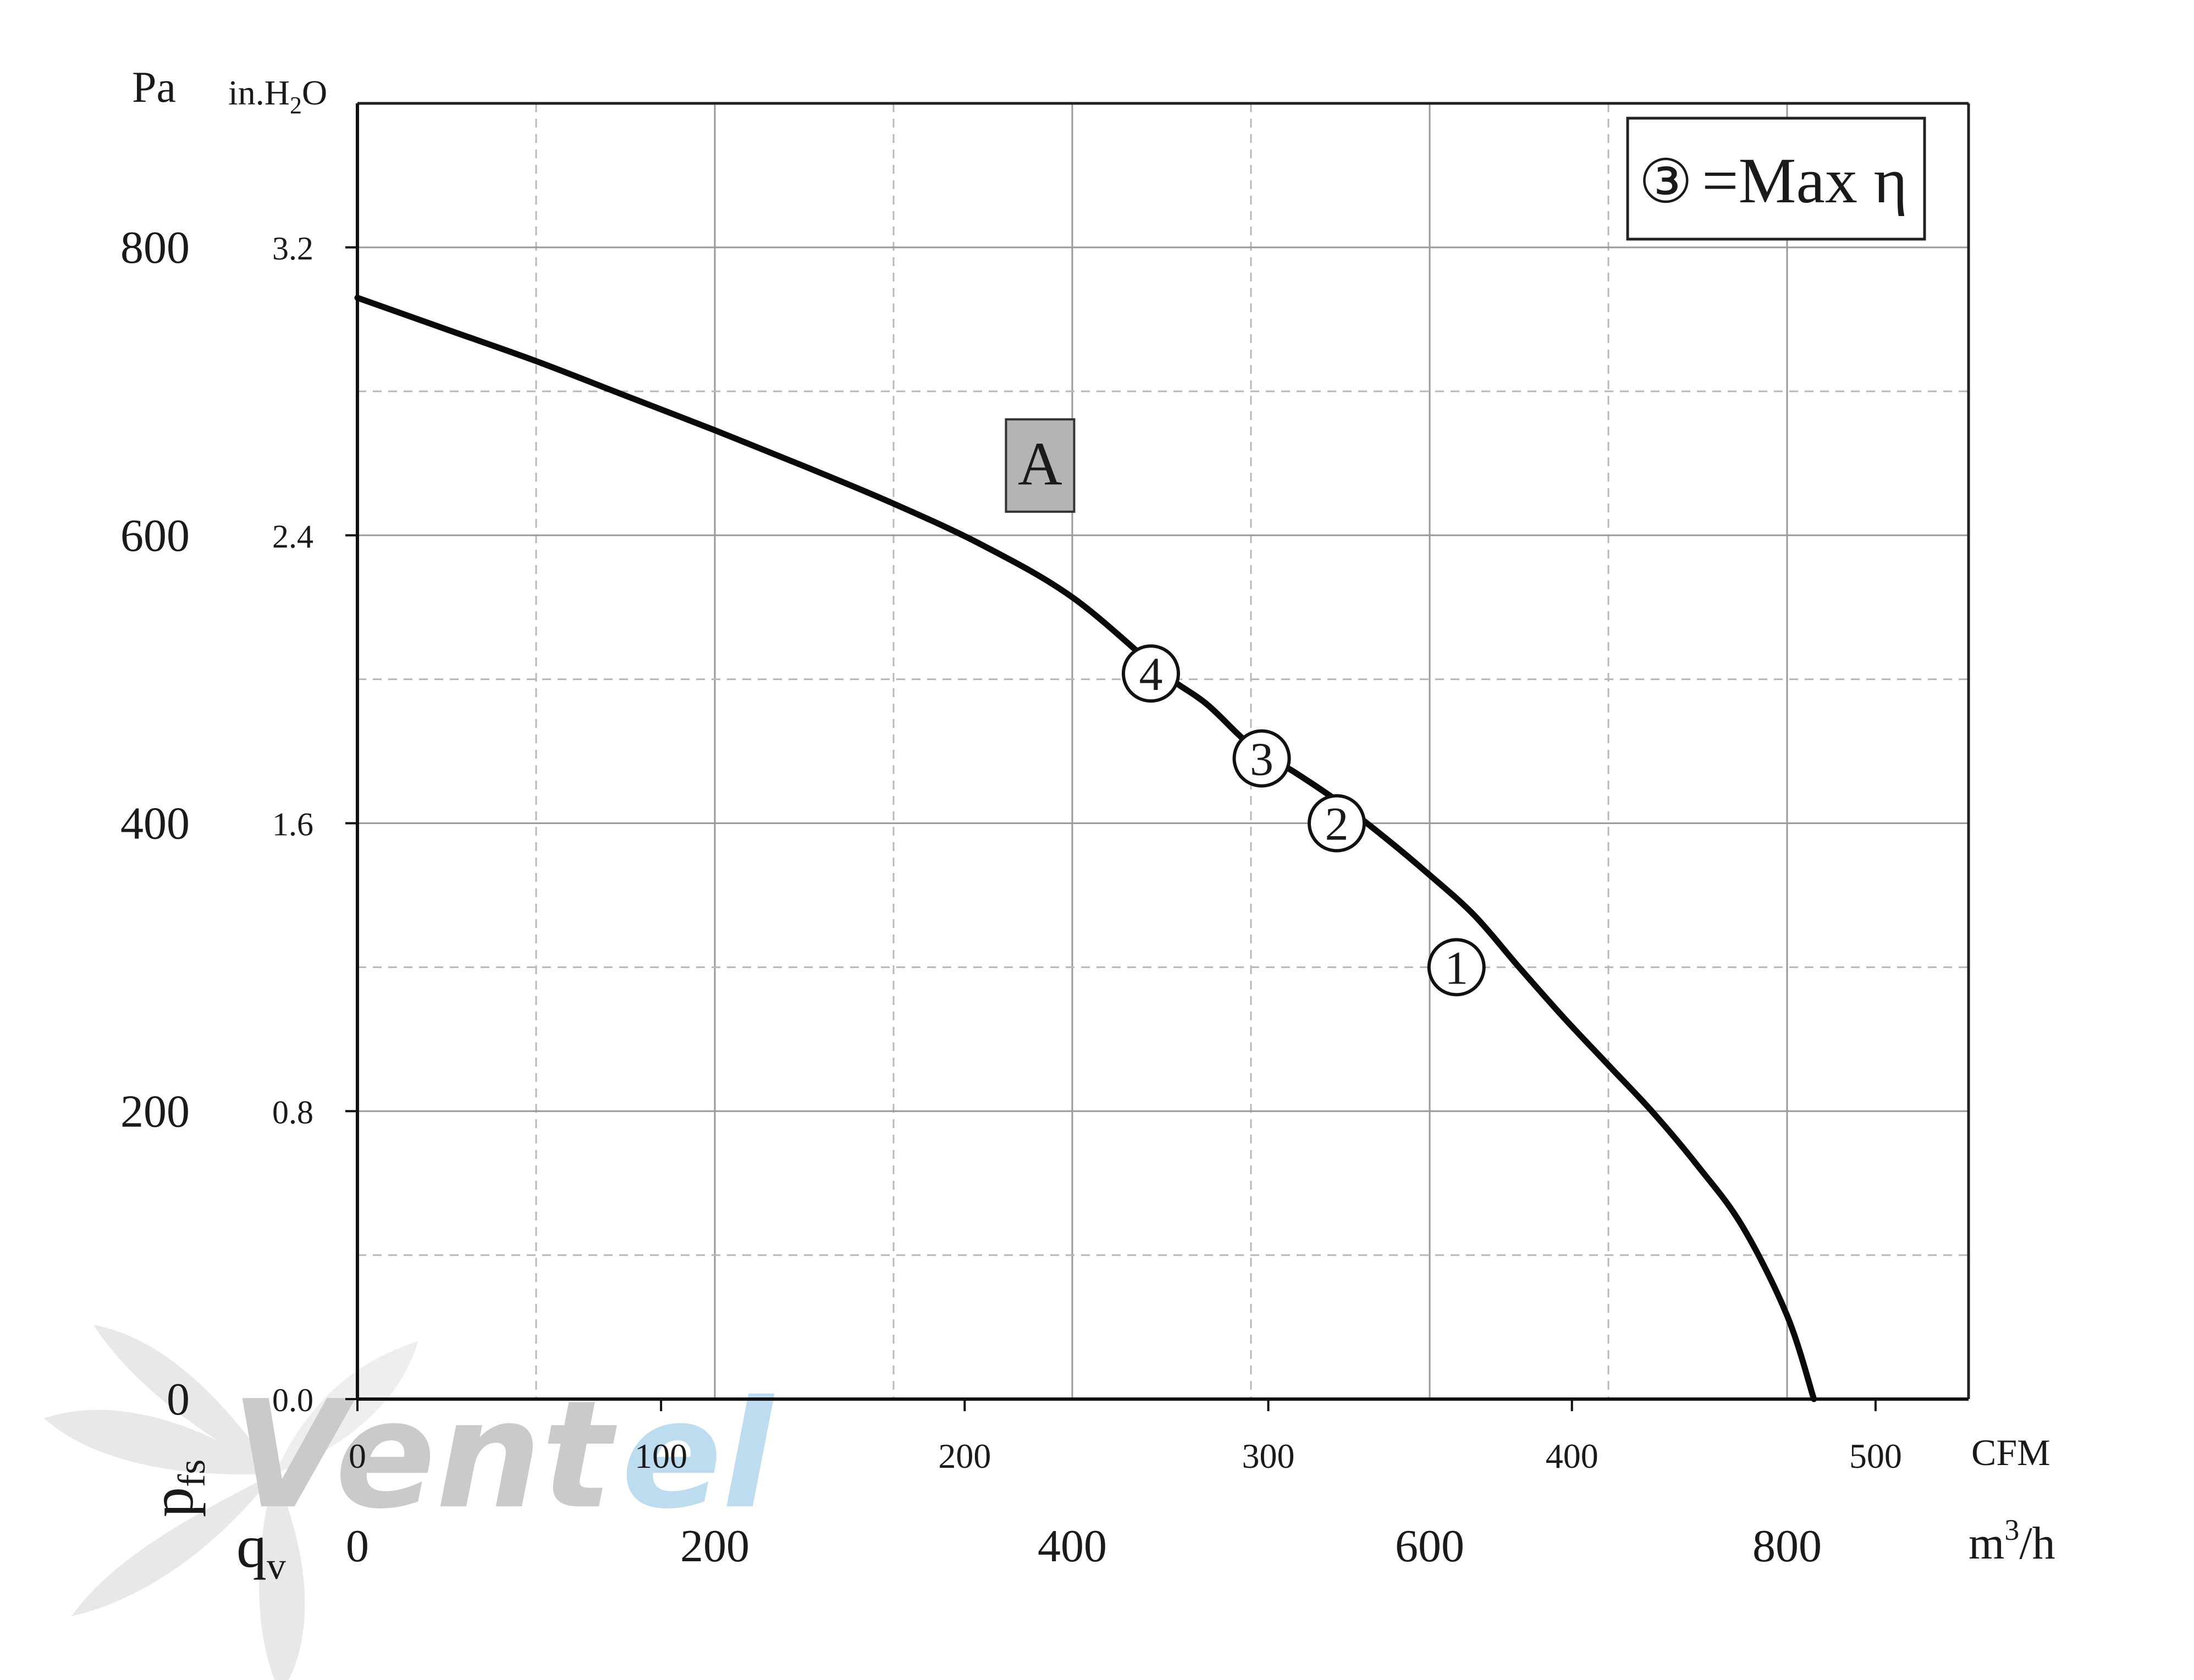 The width and height of the screenshot is (2194, 1680). I want to click on y-tick-inh2o: 2.4, so click(292, 536).